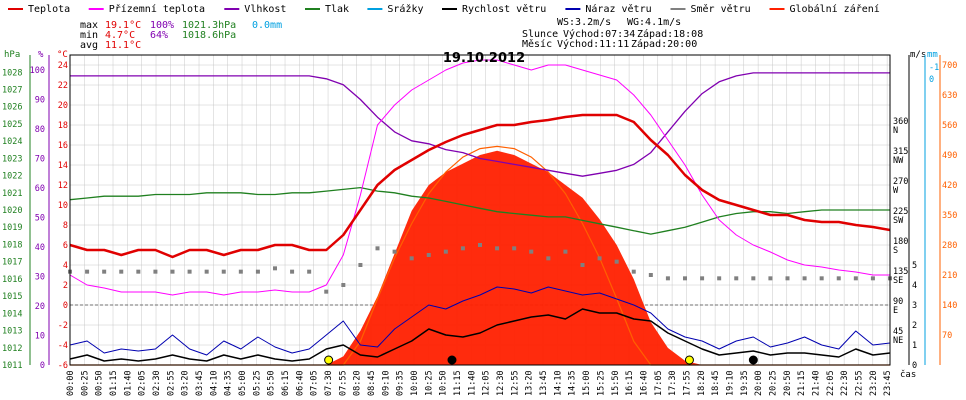 This screenshot has width=966, height=400. What do you see at coordinates (934, 68) in the screenshot?
I see `axis-mm-tick: -1` at bounding box center [934, 68].